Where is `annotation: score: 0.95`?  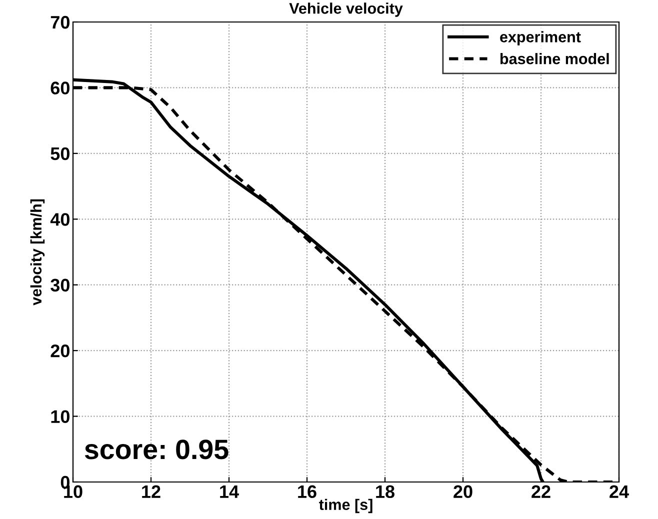
annotation: score: 0.95 is located at coordinates (156, 450).